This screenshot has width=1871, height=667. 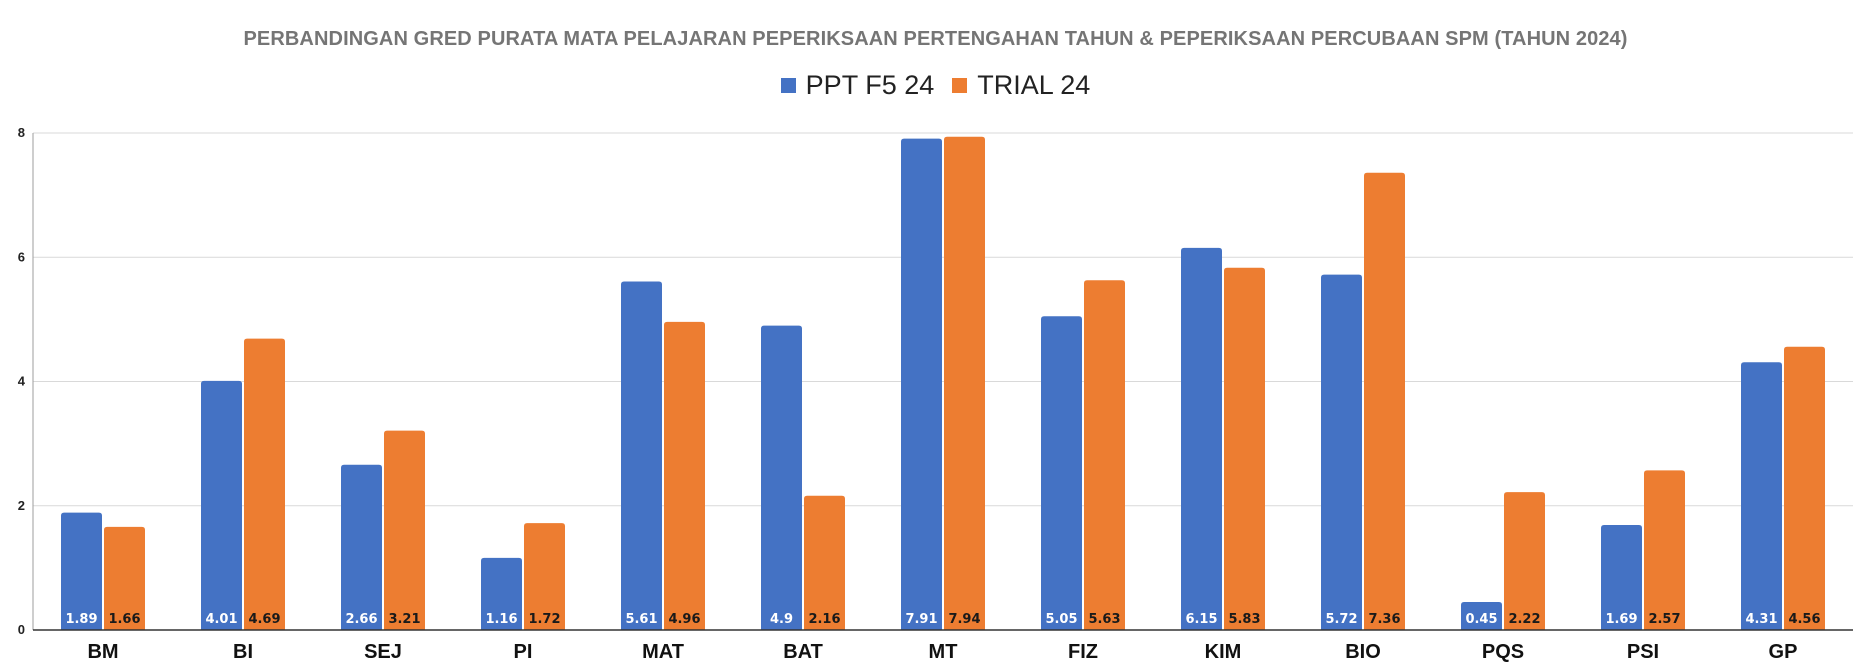 What do you see at coordinates (960, 85) in the screenshot?
I see `legend-swatch-trial` at bounding box center [960, 85].